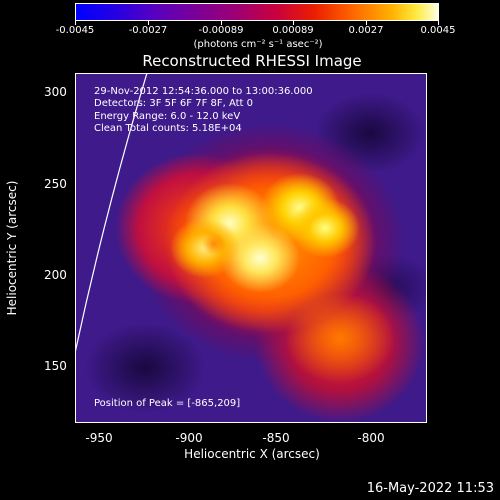 The image size is (500, 500). I want to click on colorbar-tick-label: 0.0027, so click(366, 30).